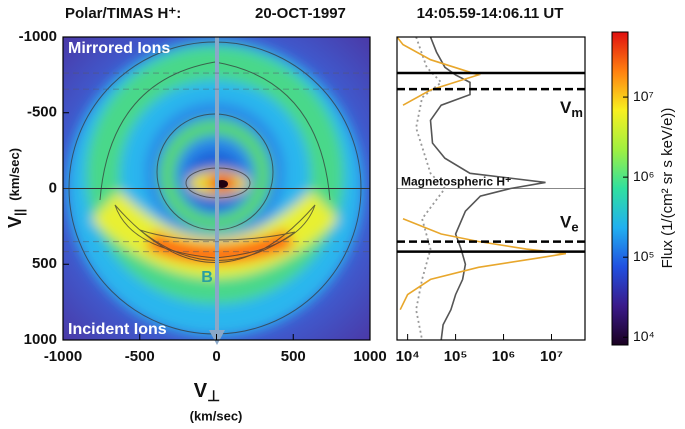  I want to click on annotation: Incident Ions, so click(117, 329).